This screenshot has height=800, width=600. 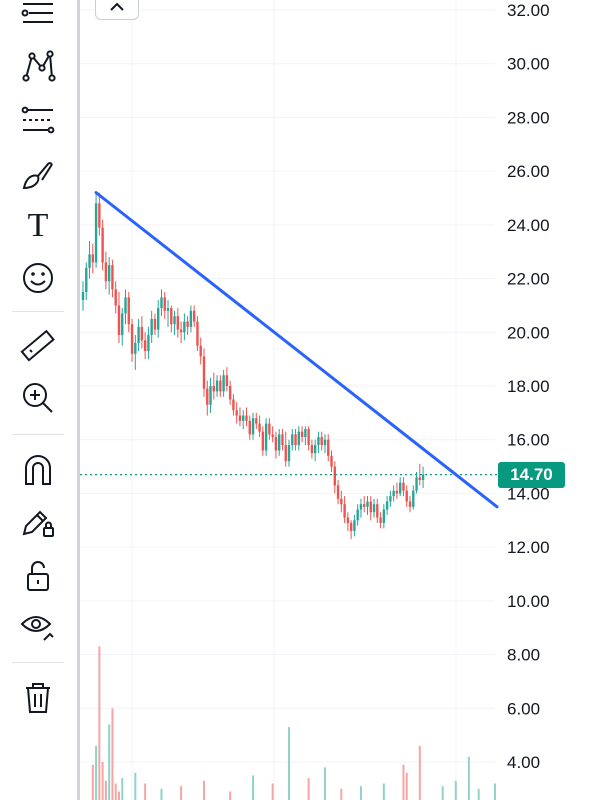 I want to click on tool-measure, so click(x=38, y=346).